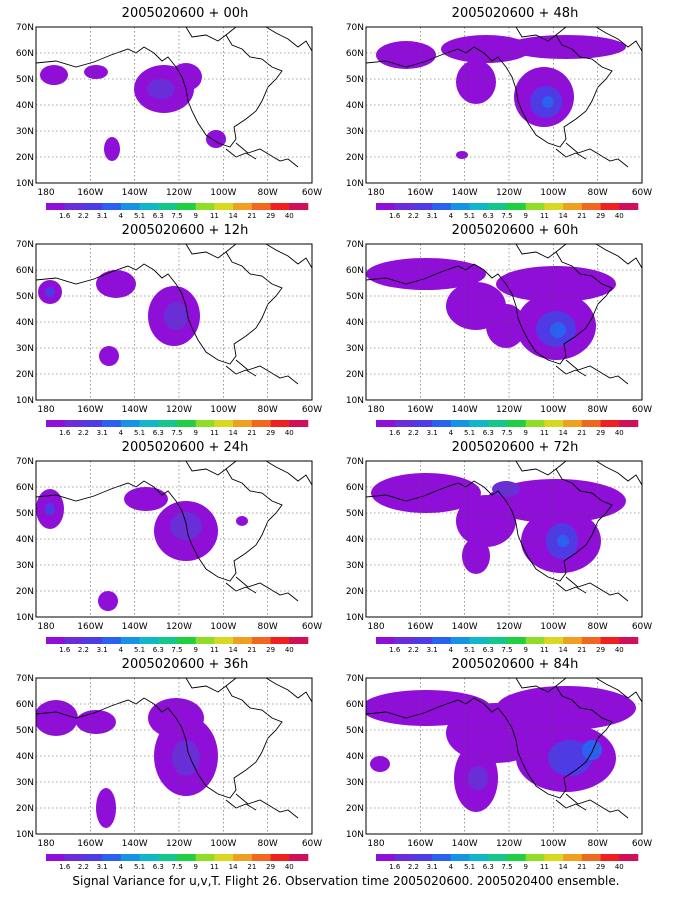 Image resolution: width=692 pixels, height=900 pixels. I want to click on map-interior, so click(504, 756).